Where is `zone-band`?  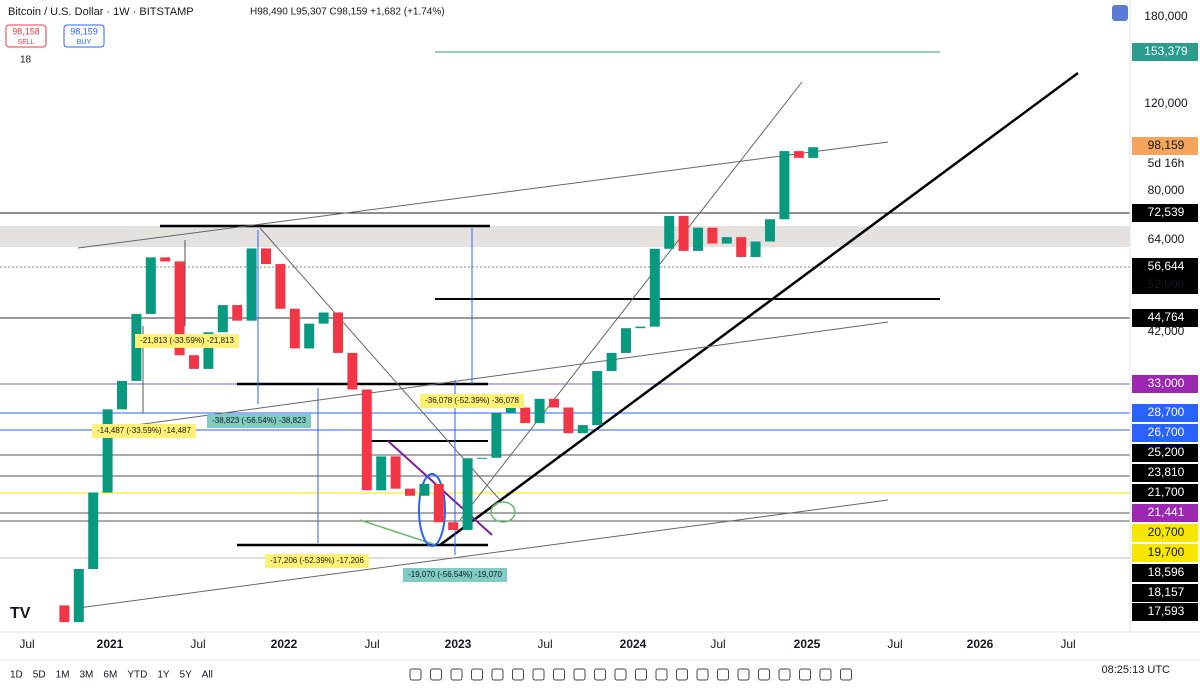 zone-band is located at coordinates (565, 236).